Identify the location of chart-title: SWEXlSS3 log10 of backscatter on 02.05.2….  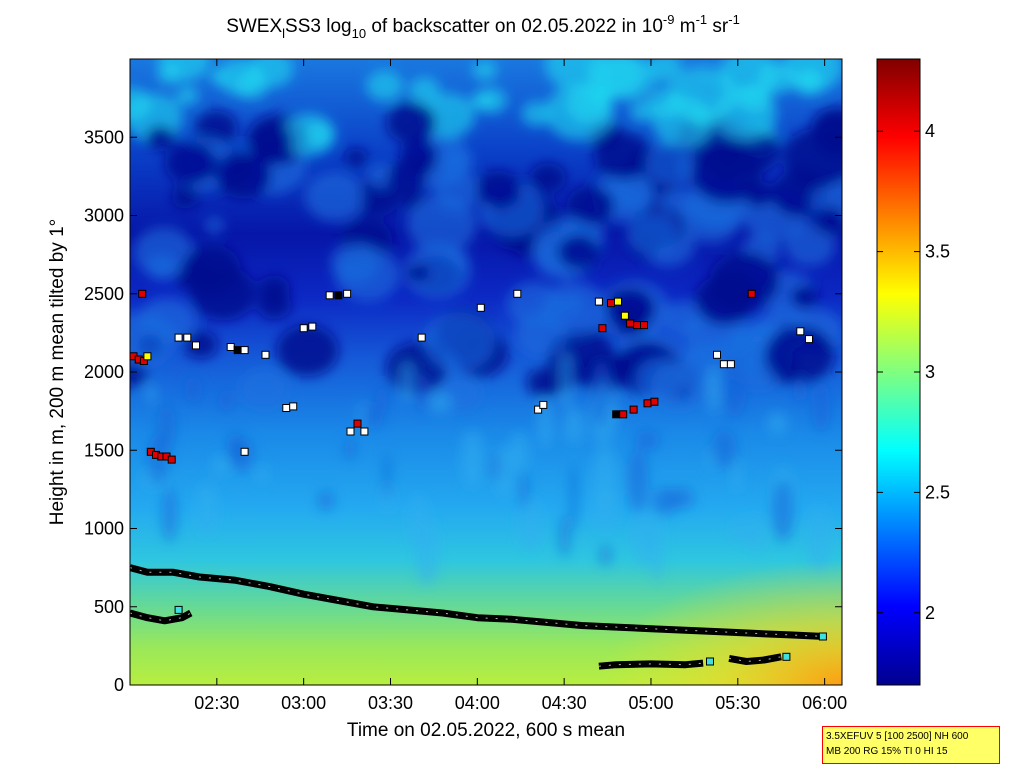
(483, 26).